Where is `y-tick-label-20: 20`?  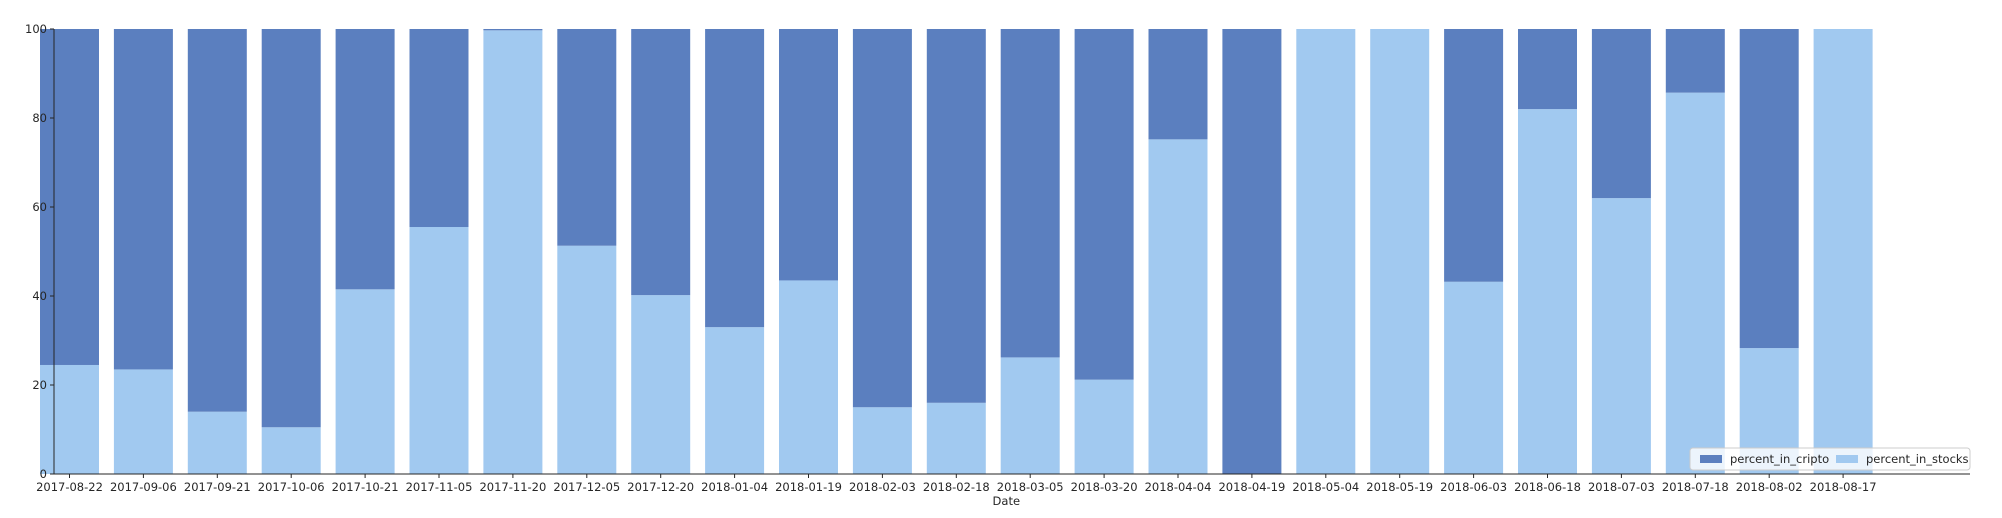
y-tick-label-20: 20 is located at coordinates (39, 385).